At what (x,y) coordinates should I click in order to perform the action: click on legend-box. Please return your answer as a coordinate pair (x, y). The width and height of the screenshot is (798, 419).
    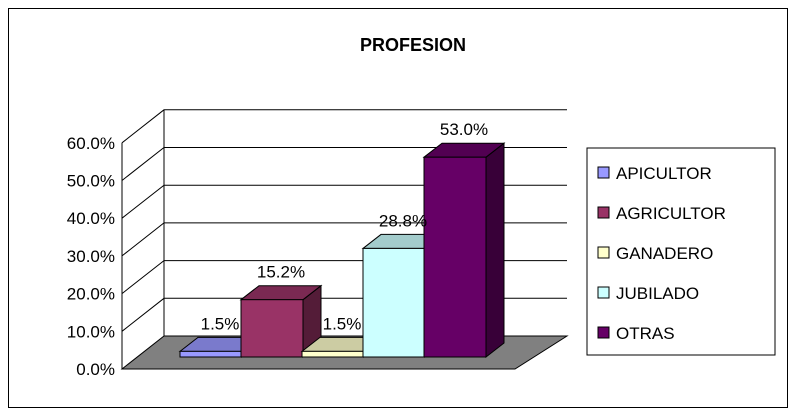
    Looking at the image, I should click on (681, 251).